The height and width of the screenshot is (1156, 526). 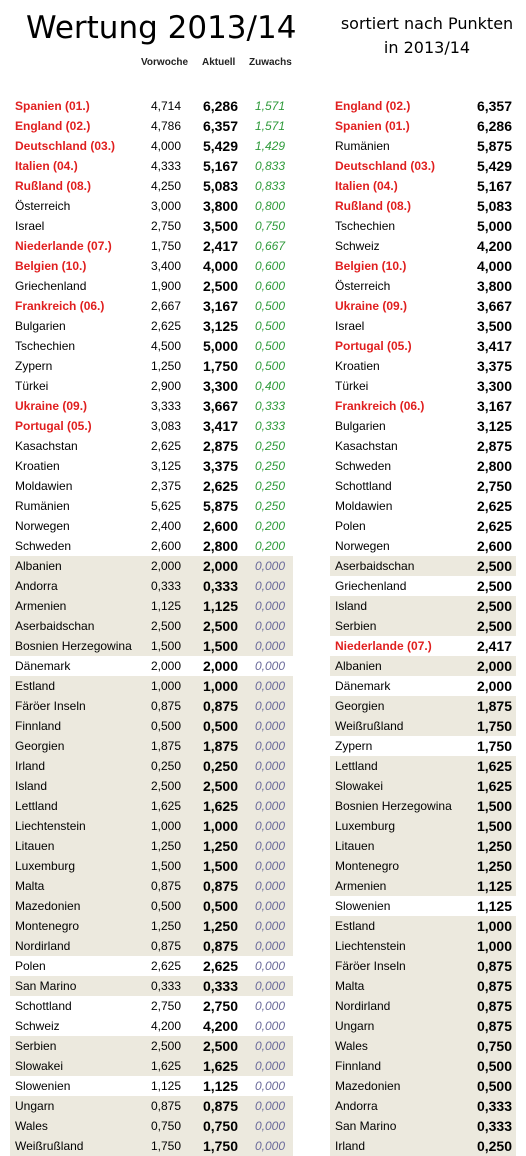 I want to click on country-name: Island, so click(x=31, y=786).